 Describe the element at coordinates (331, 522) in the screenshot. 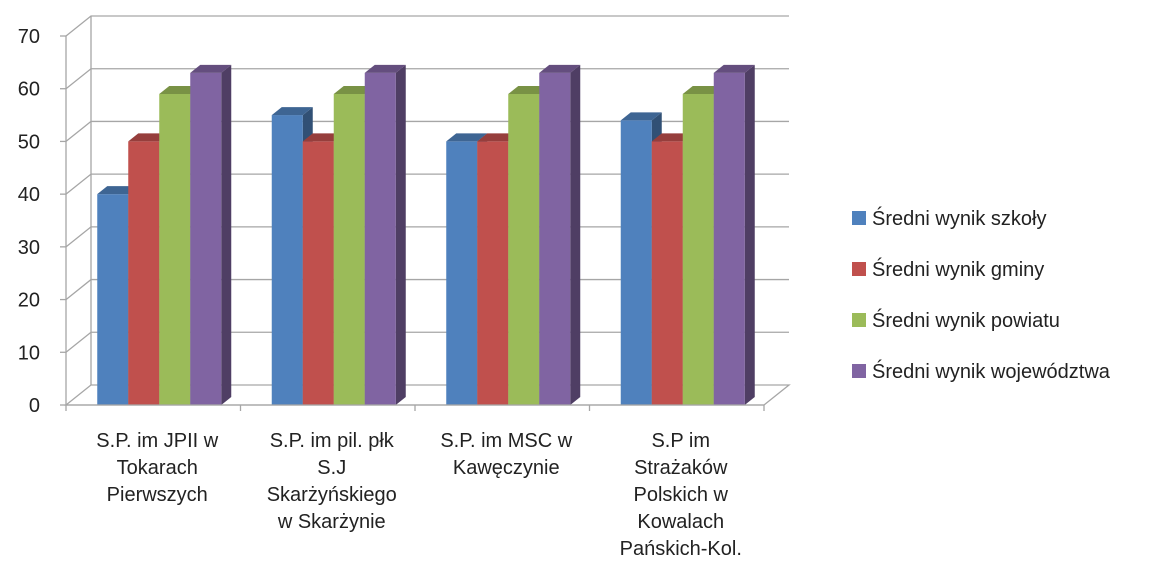

I see `x-tick-label-line: w Skarżynie` at that location.